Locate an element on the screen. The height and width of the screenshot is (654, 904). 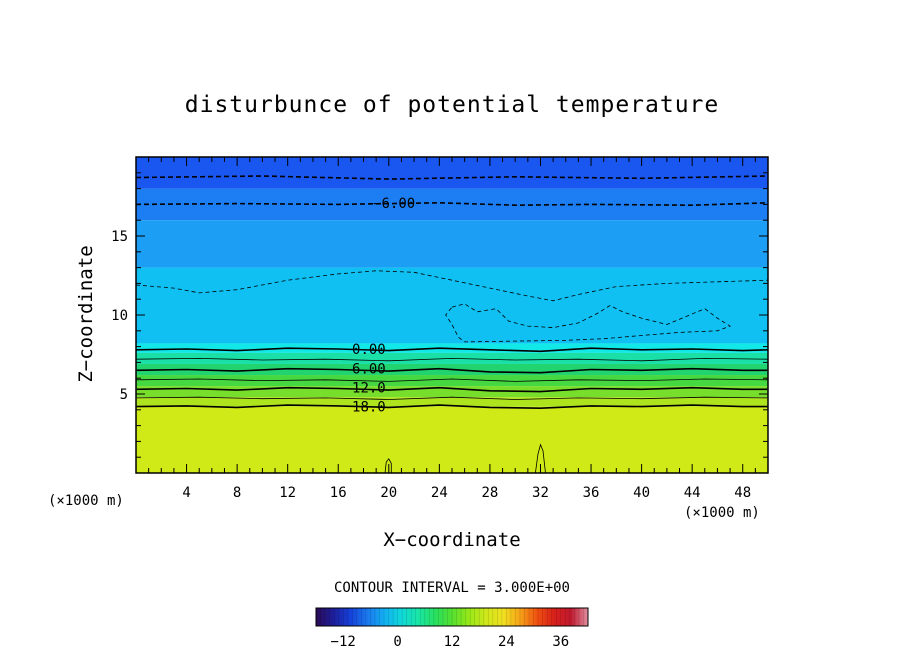
x-tick-label: 16 is located at coordinates (338, 493).